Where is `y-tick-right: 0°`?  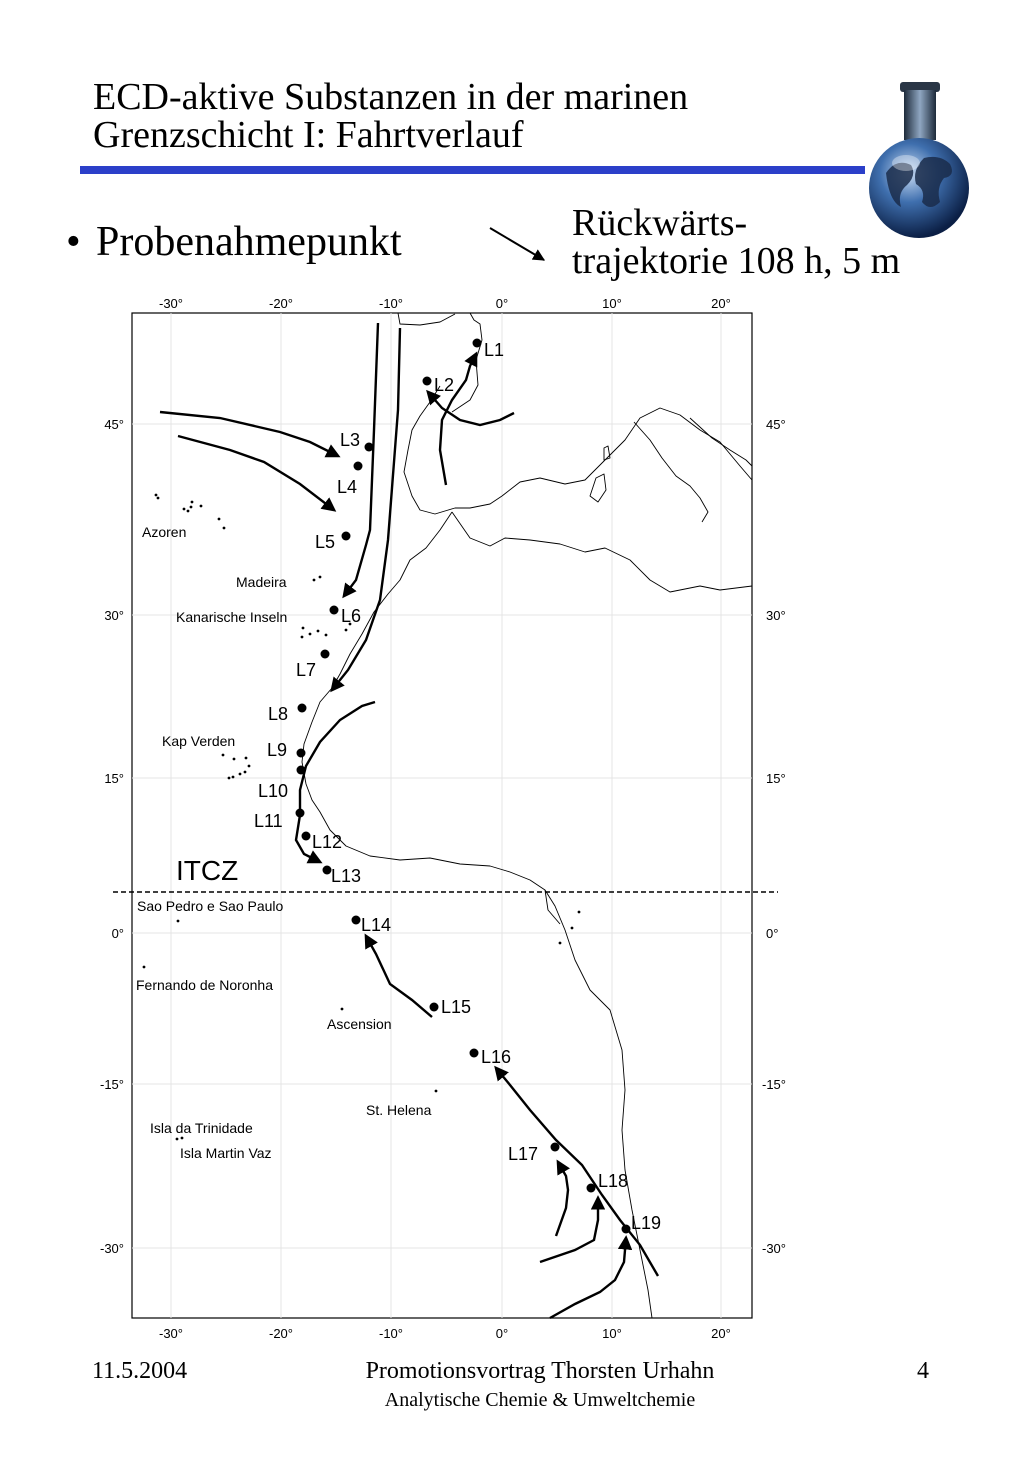 y-tick-right: 0° is located at coordinates (772, 933).